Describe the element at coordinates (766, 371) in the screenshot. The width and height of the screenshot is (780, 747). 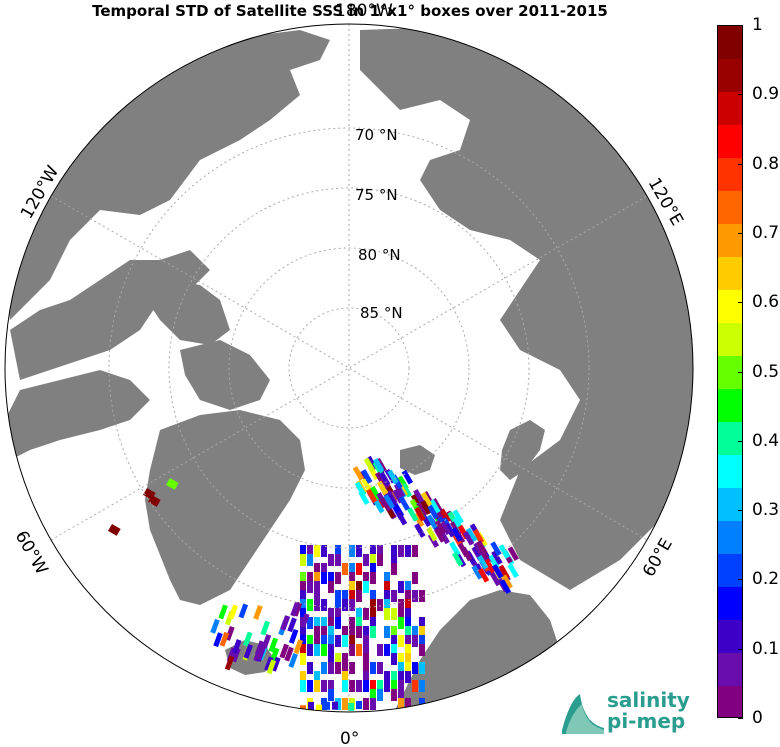
I see `colorbar-tick-label: 0.5` at that location.